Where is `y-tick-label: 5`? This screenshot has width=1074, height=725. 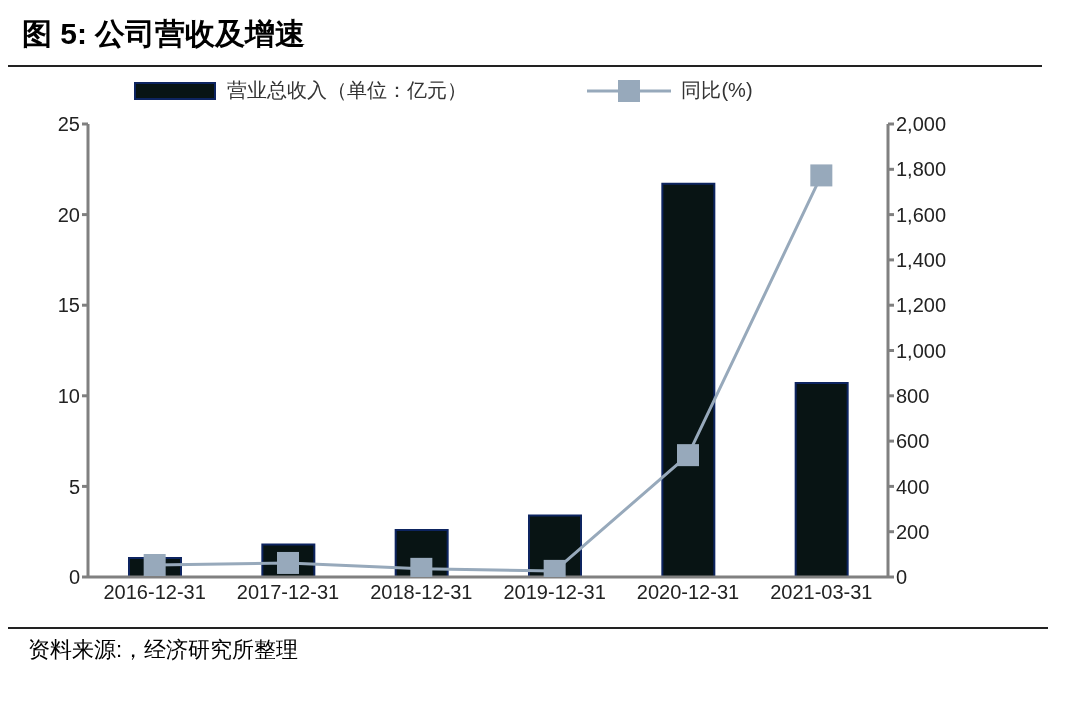
y-tick-label: 5 is located at coordinates (74, 486).